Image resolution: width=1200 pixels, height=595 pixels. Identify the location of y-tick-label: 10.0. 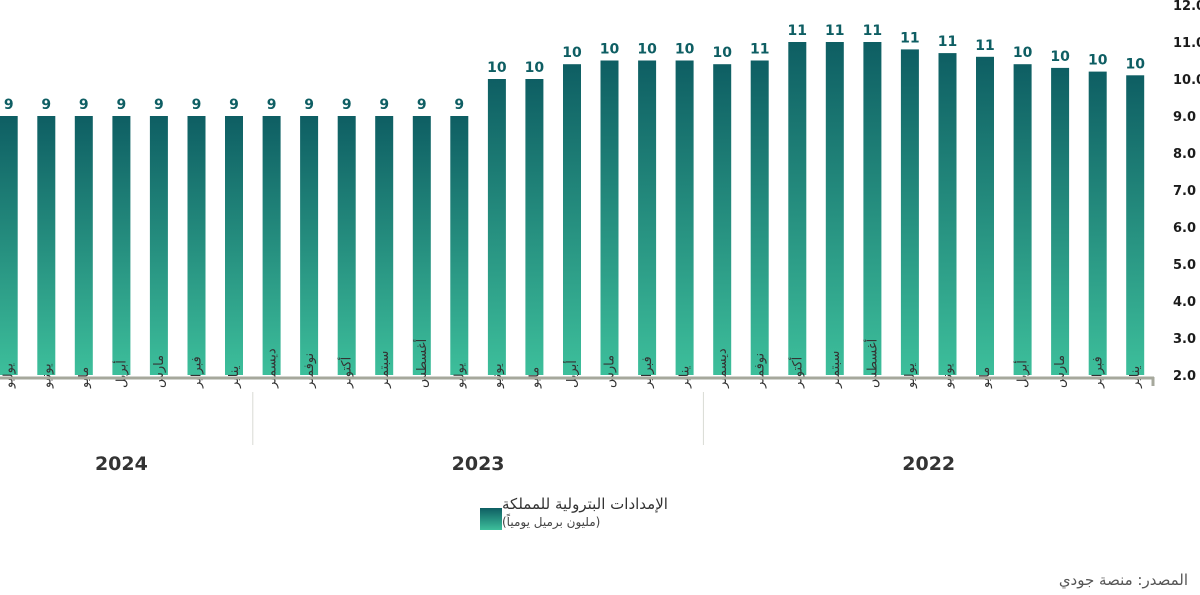
(1186, 80).